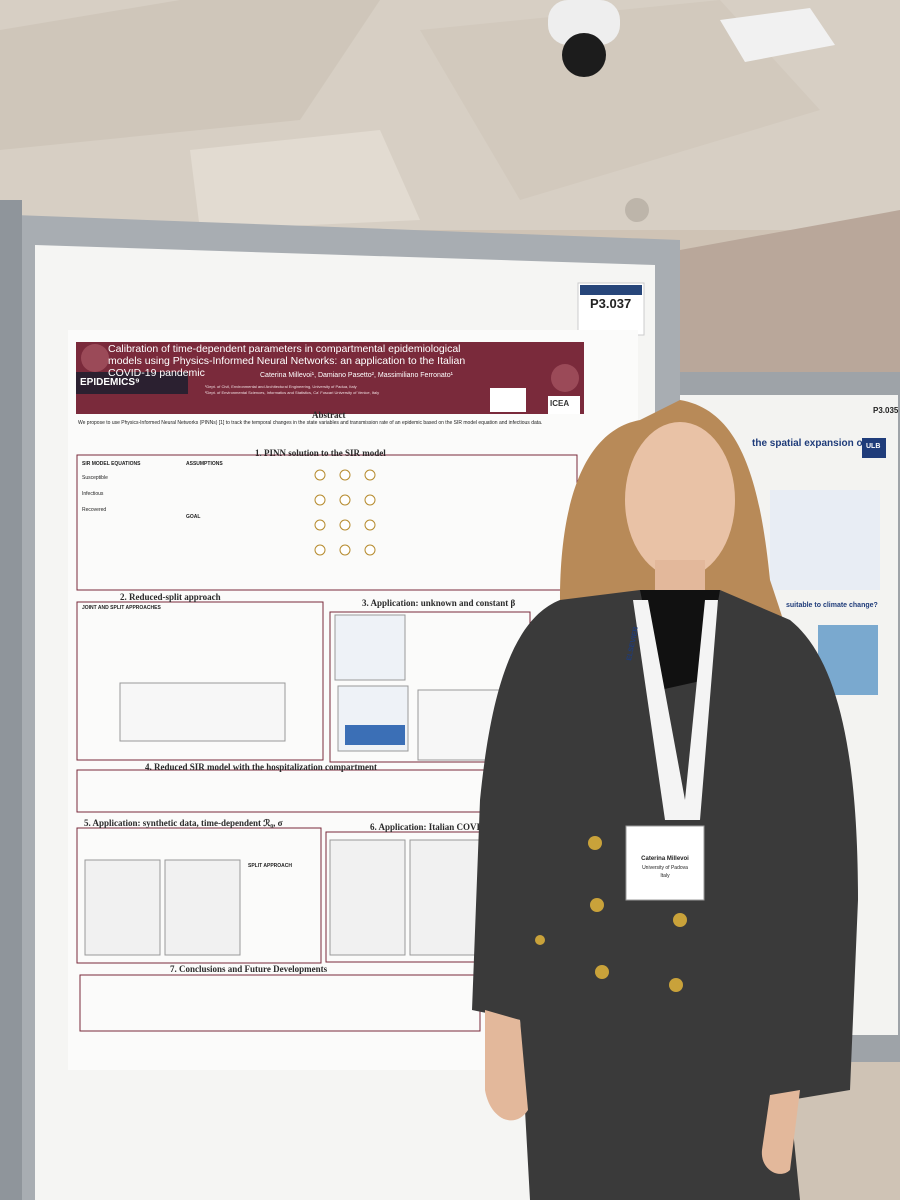 Image resolution: width=900 pixels, height=1200 pixels. I want to click on poster-label: JOINT AND SPLIT APPROACHES, so click(121, 608).